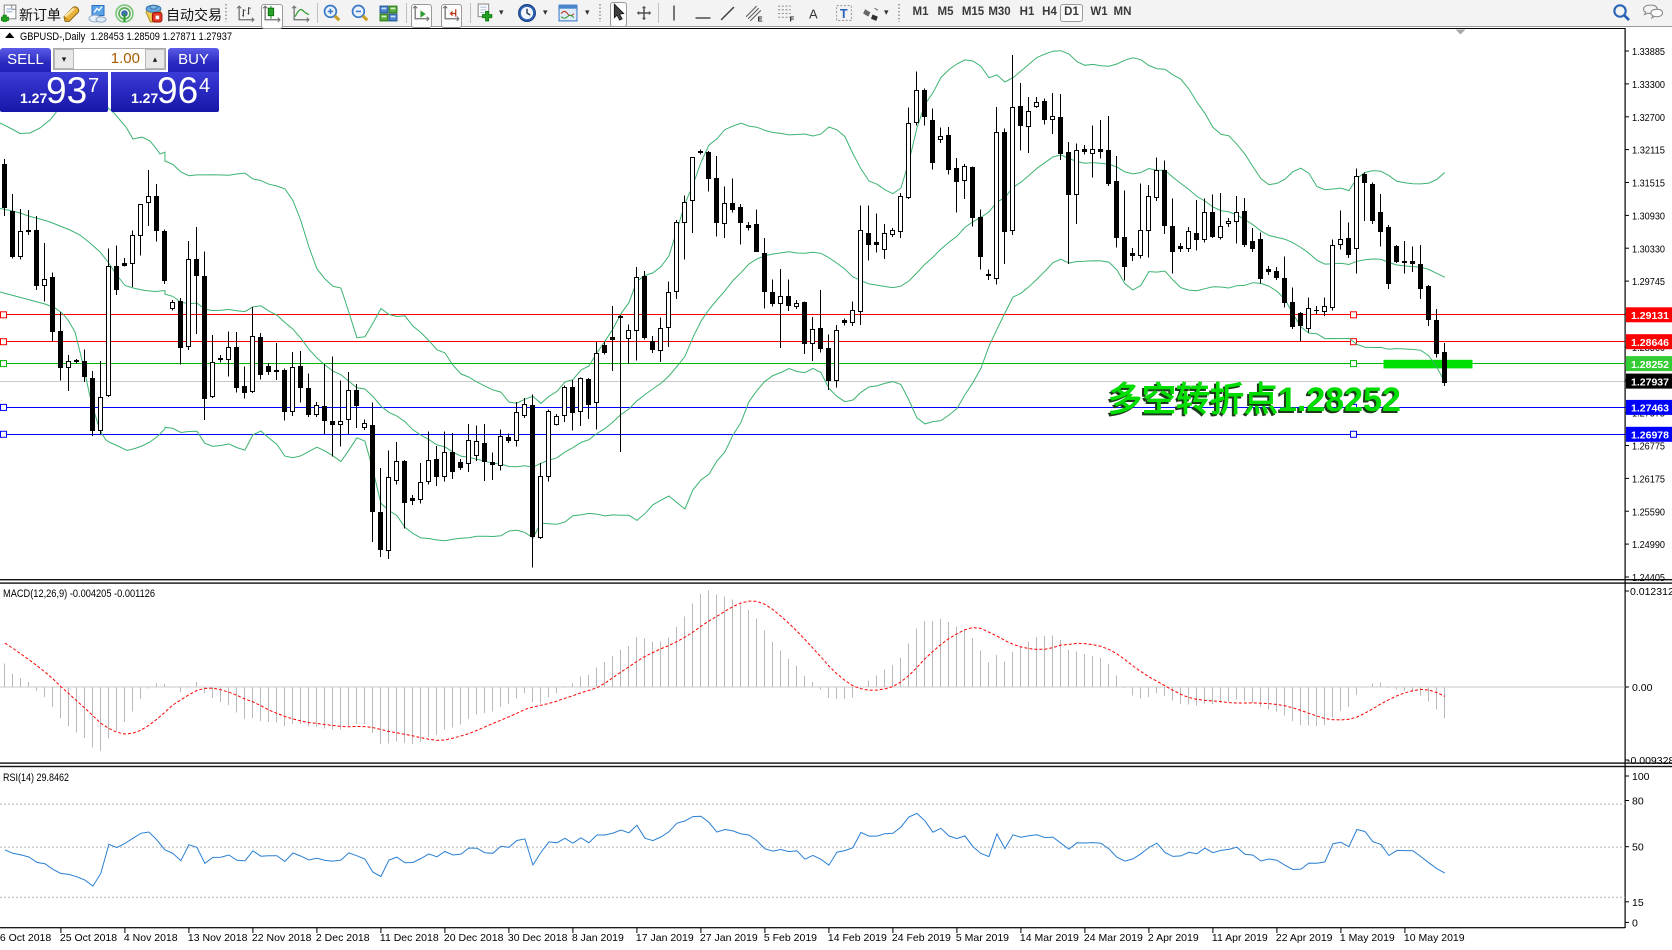 This screenshot has height=950, width=1672. Describe the element at coordinates (1650, 409) in the screenshot. I see `svg-text: 1.27463` at that location.